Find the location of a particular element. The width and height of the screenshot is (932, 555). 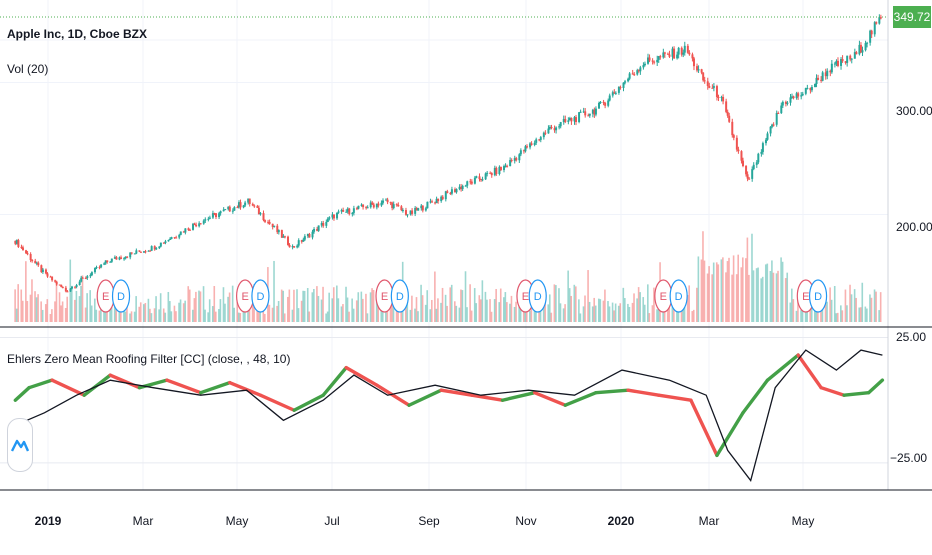

time-axis: 2019 Mar May Jul Sep Nov 2020 Mar May is located at coordinates (425, 521).